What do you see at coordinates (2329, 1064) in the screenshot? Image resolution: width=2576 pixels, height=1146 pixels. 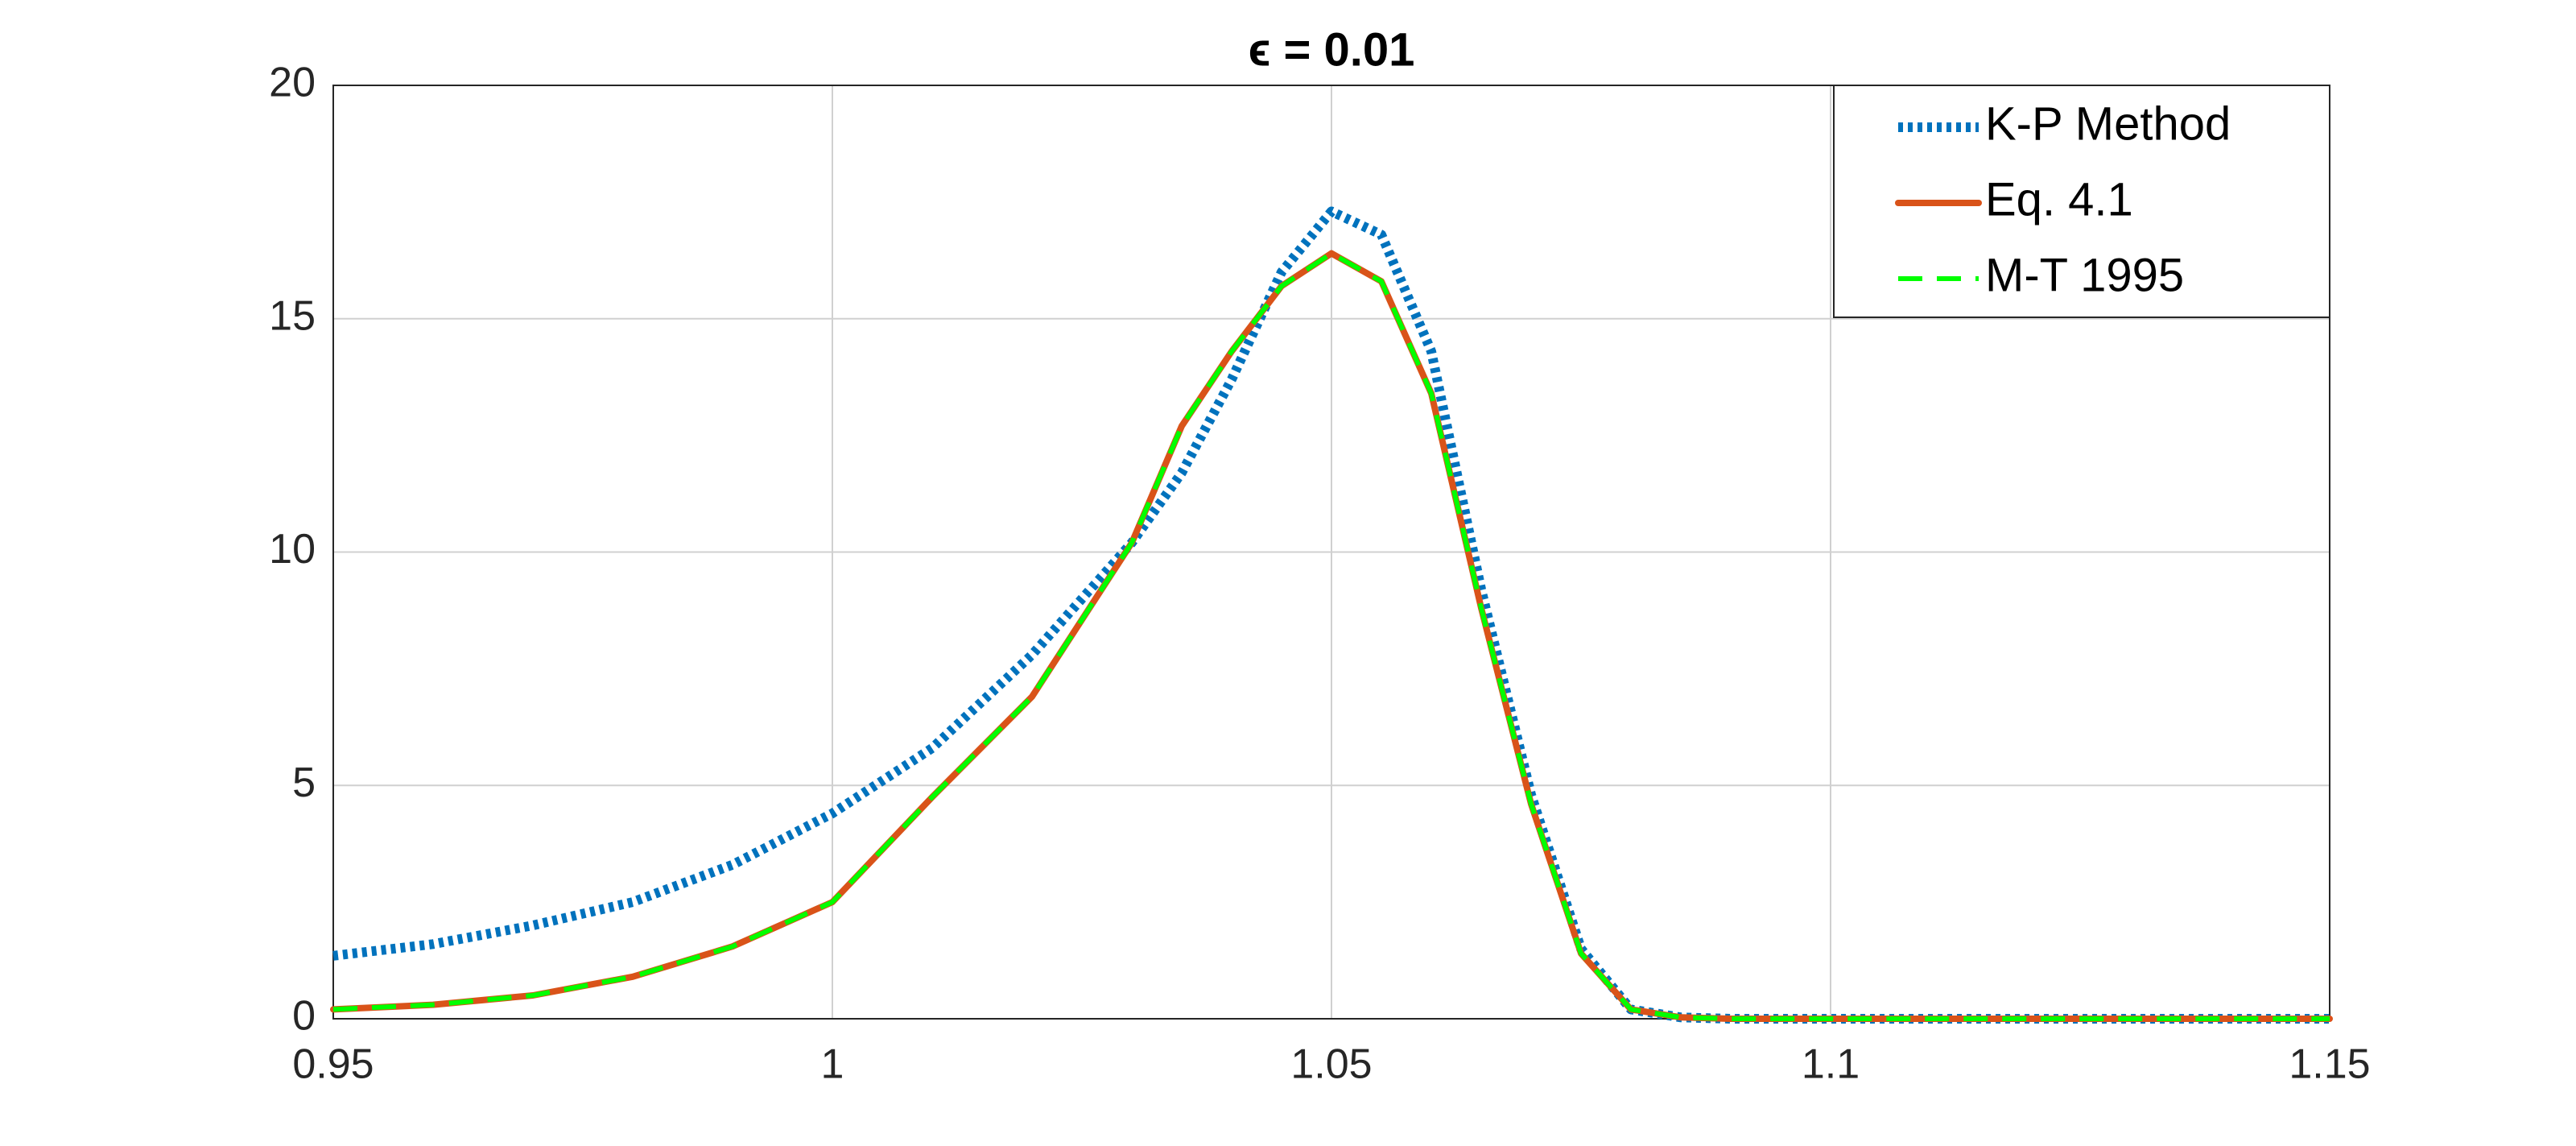 I see `x-tick-label: 1.15` at bounding box center [2329, 1064].